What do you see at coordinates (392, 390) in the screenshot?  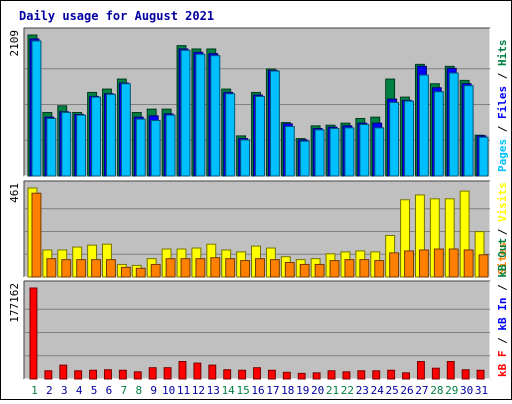 I see `x-label-day-25: 25` at bounding box center [392, 390].